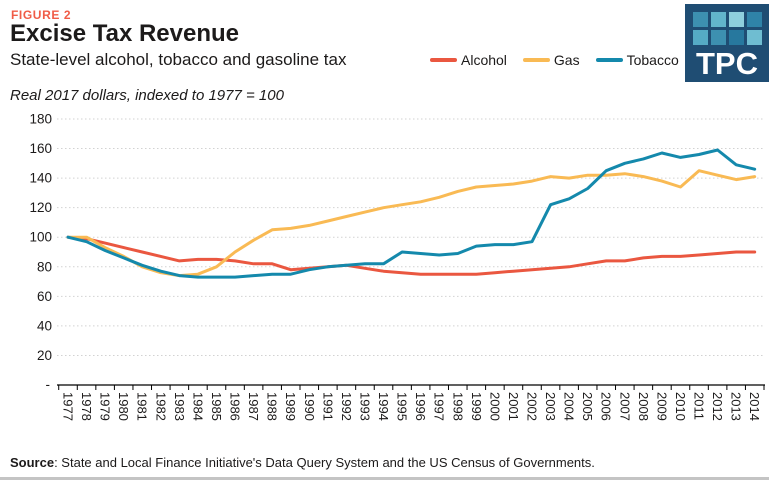  I want to click on tpc-logo-squares, so click(727, 28).